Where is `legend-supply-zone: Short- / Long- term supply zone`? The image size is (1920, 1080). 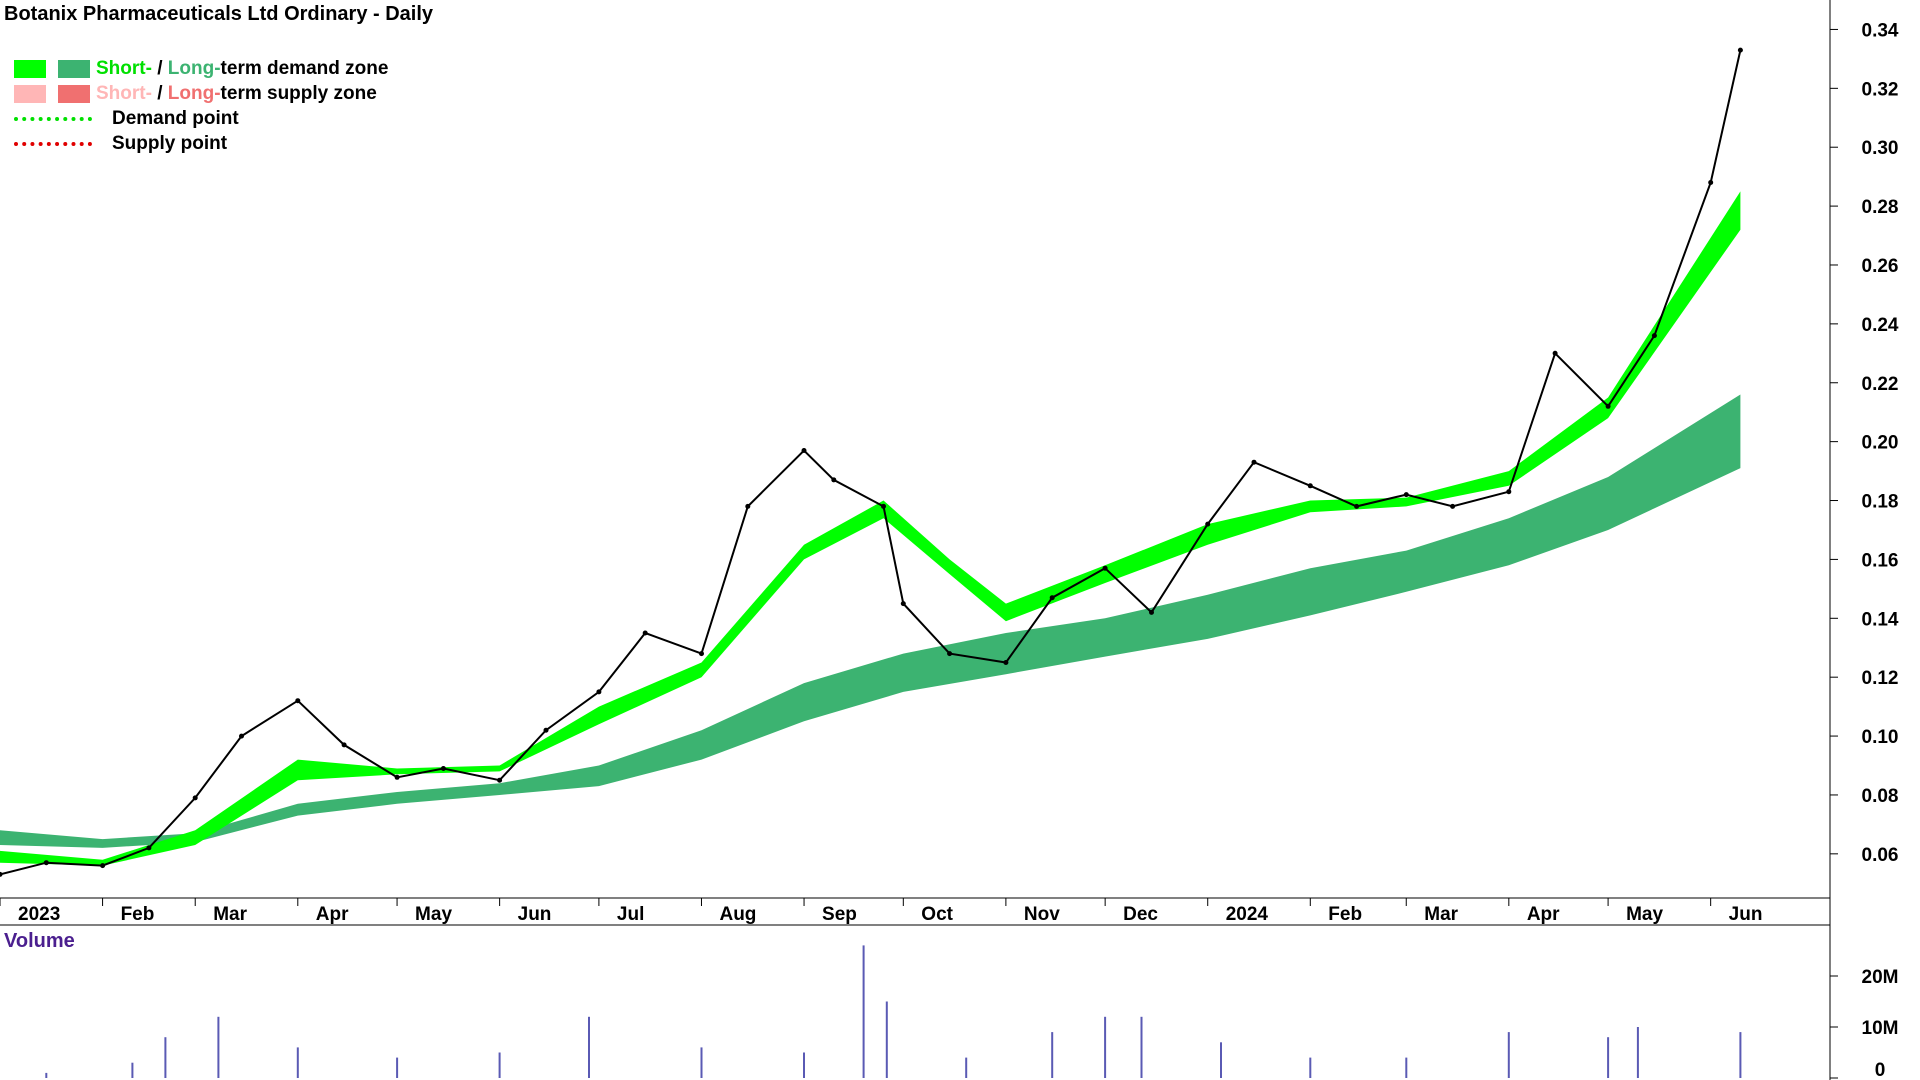
legend-supply-zone: Short- / Long- term supply zone is located at coordinates (201, 93).